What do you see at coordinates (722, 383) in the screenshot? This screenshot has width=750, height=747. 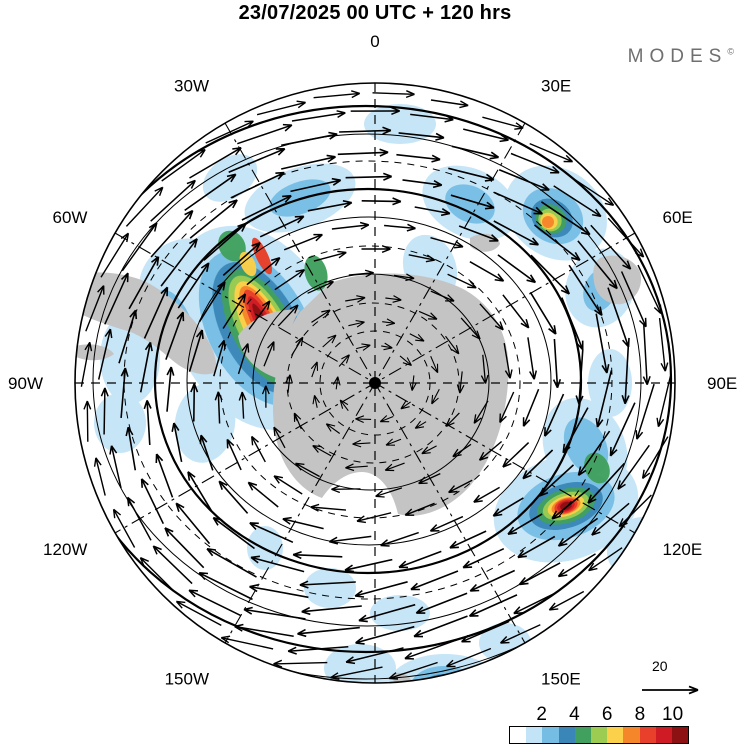 I see `lon-label-90E: 90E` at bounding box center [722, 383].